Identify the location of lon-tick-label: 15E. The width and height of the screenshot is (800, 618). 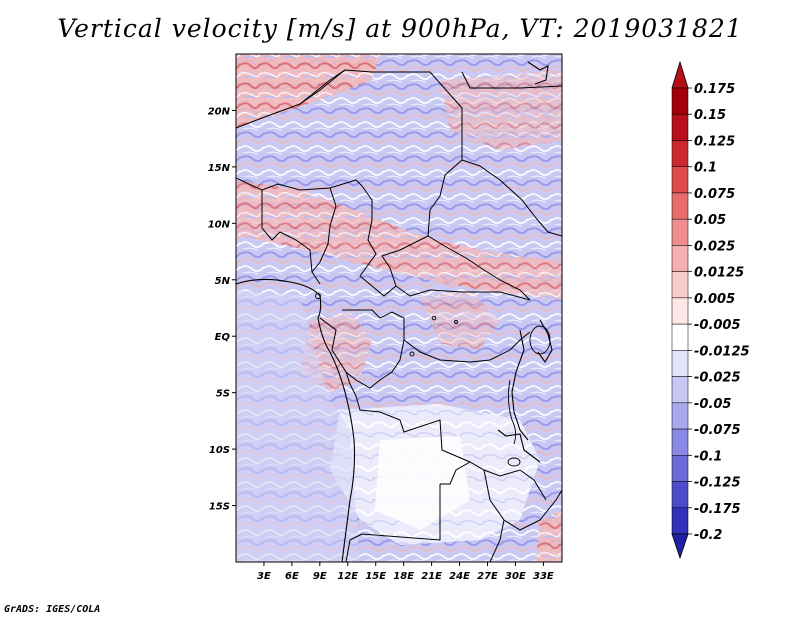
(375, 576).